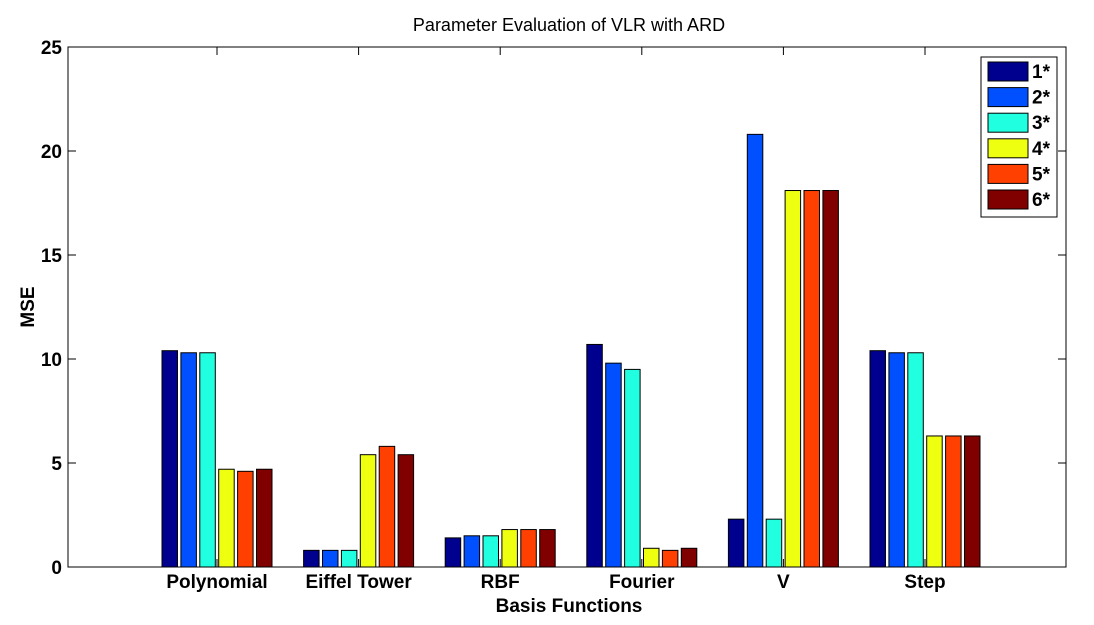 The image size is (1094, 625). What do you see at coordinates (51, 360) in the screenshot?
I see `y-tick-label: 10` at bounding box center [51, 360].